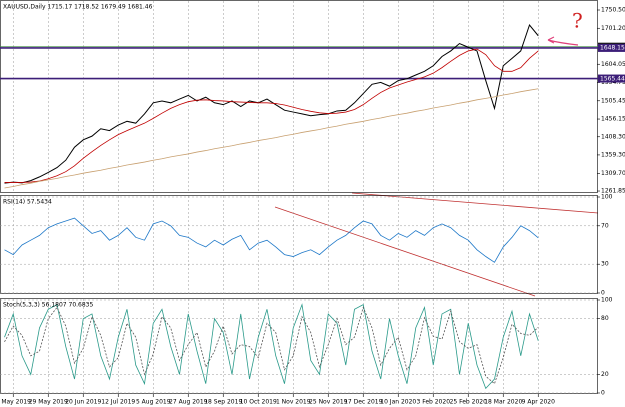 This screenshot has height=407, width=625. What do you see at coordinates (118, 402) in the screenshot?
I see `x-tick-label: 12 Jul 2019` at bounding box center [118, 402].